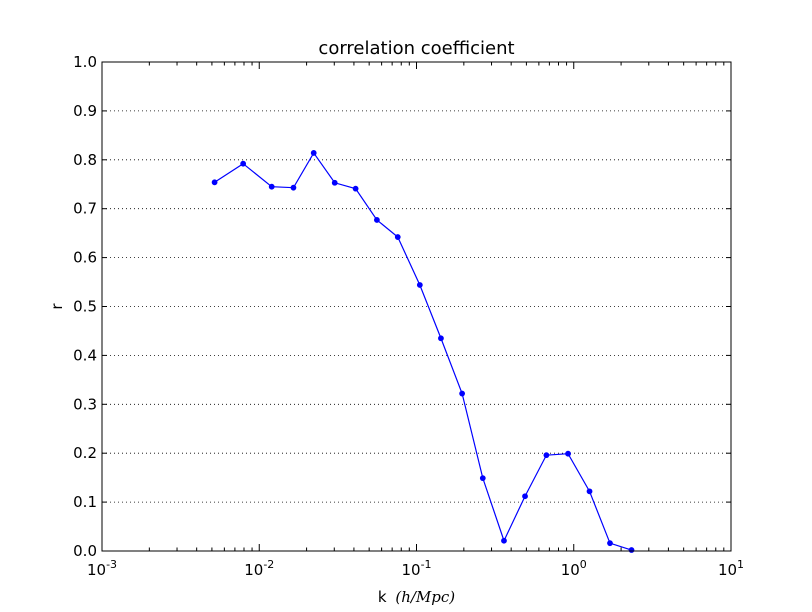  What do you see at coordinates (85, 160) in the screenshot?
I see `y-tick-label: 0.8` at bounding box center [85, 160].